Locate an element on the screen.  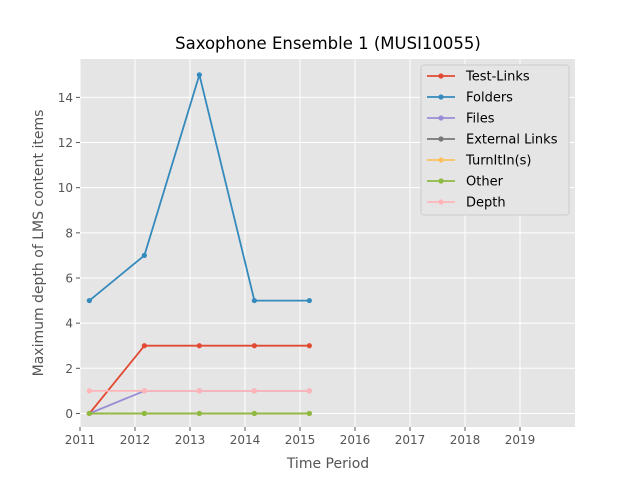
x-tick-label: 2018 is located at coordinates (465, 440).